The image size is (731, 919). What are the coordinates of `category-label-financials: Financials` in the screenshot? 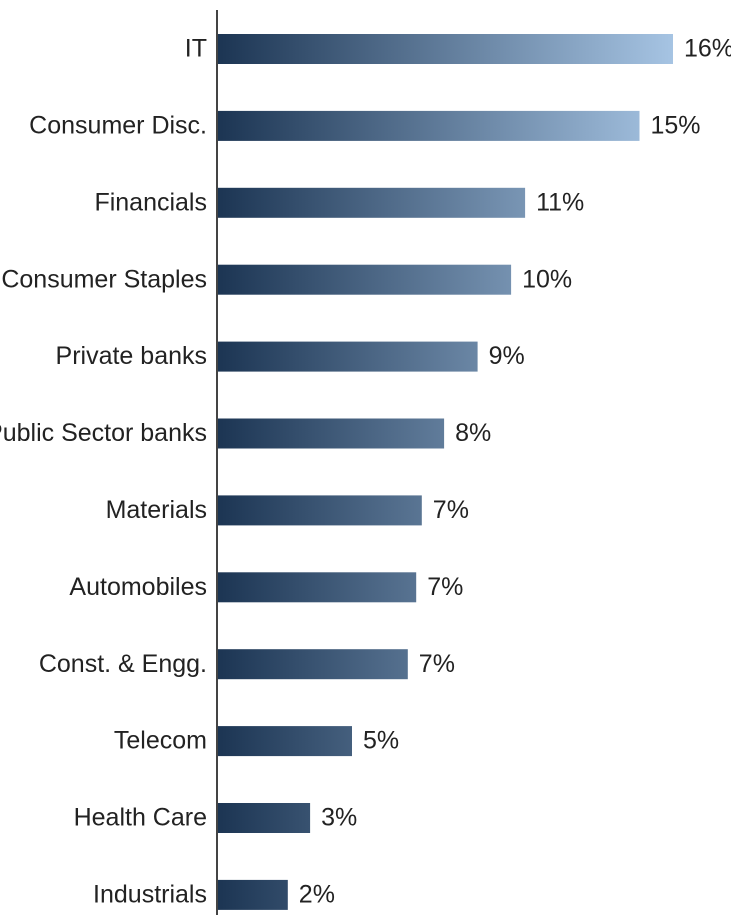 It's located at (150, 202).